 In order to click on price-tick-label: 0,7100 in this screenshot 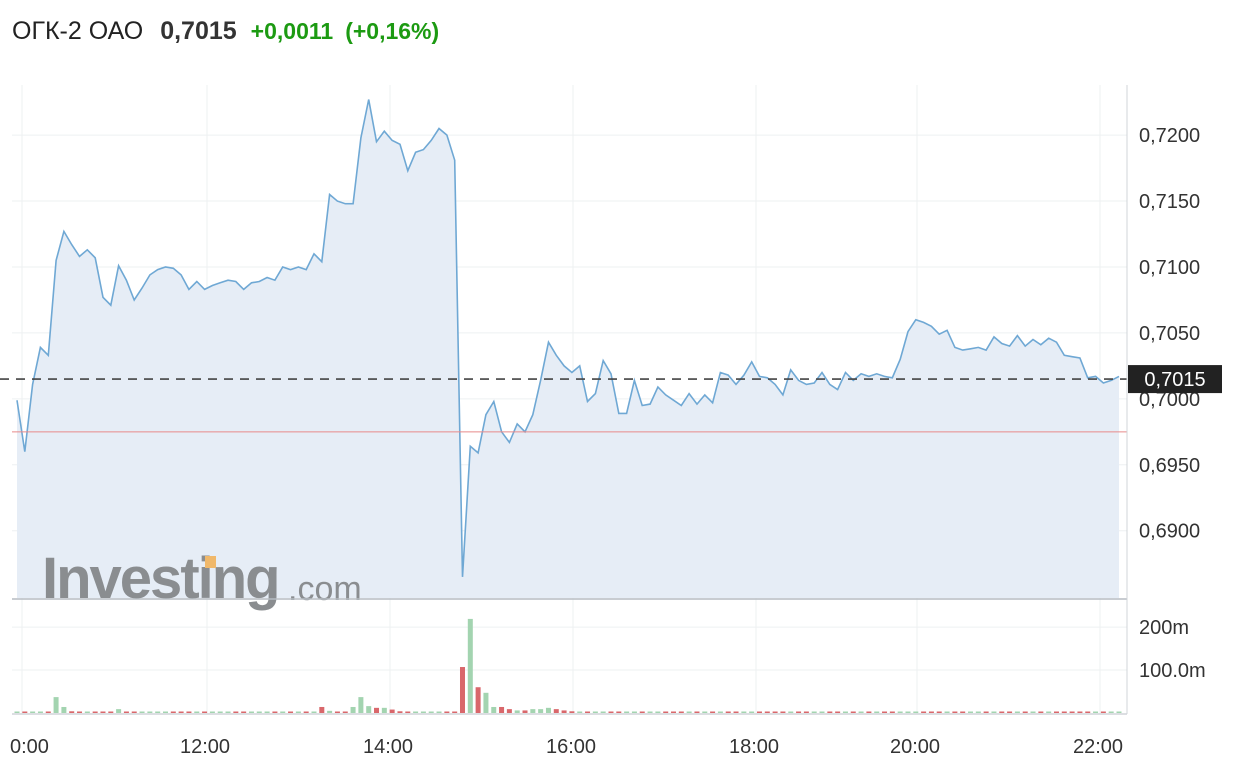, I will do `click(1169, 268)`.